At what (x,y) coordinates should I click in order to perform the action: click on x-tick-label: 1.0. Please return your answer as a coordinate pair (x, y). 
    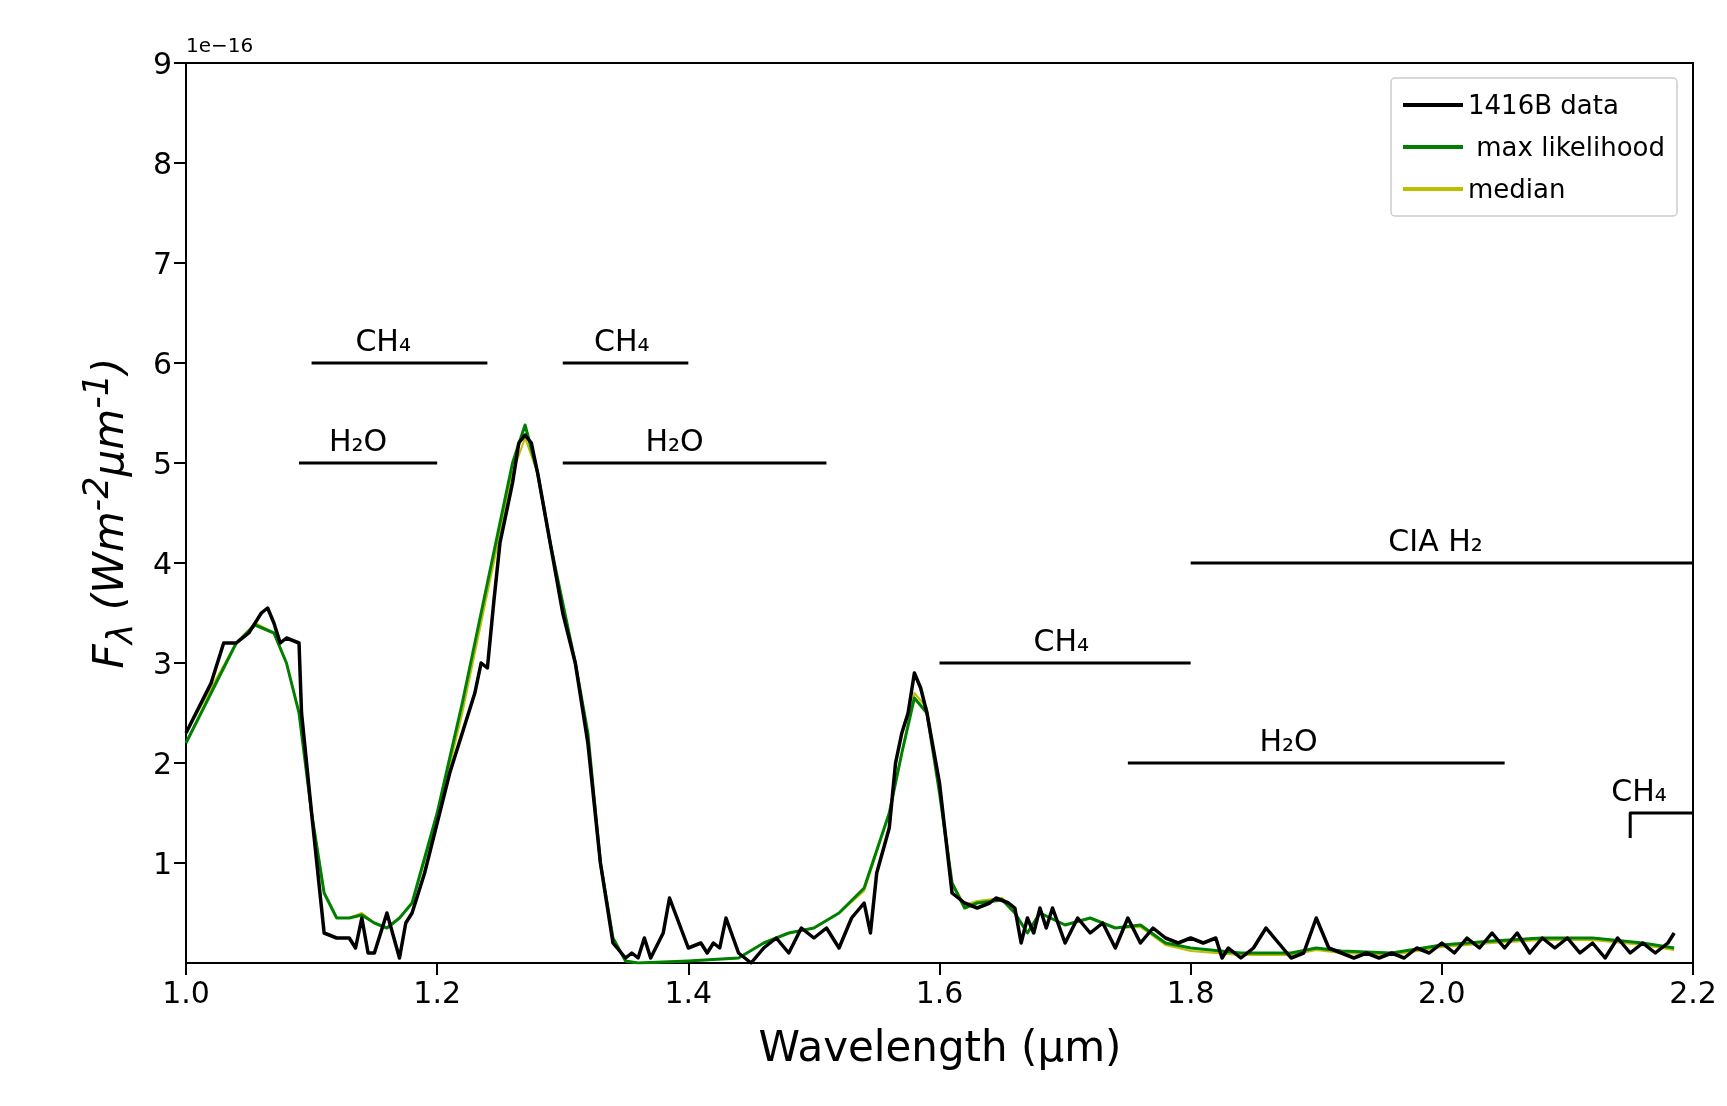
    Looking at the image, I should click on (186, 992).